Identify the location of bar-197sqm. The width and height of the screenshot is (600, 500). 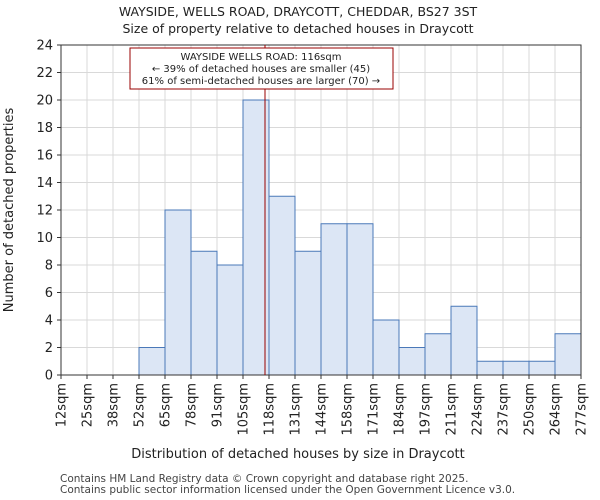
(438, 354).